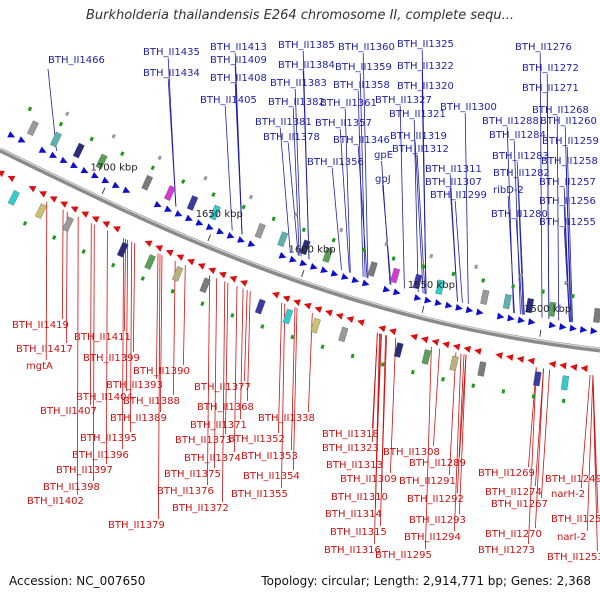 The width and height of the screenshot is (600, 600). I want to click on reverse-gene-label: BTH_II1274, so click(513, 492).